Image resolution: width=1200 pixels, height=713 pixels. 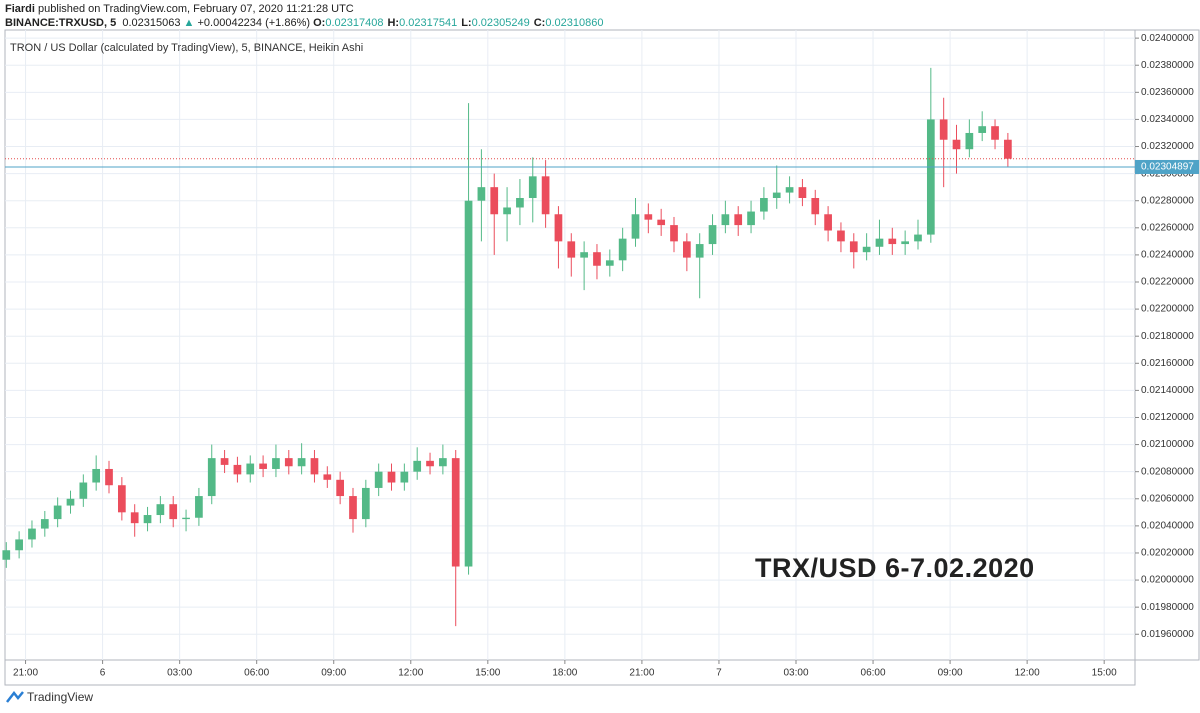 I want to click on arrow: ▲, so click(x=189, y=23).